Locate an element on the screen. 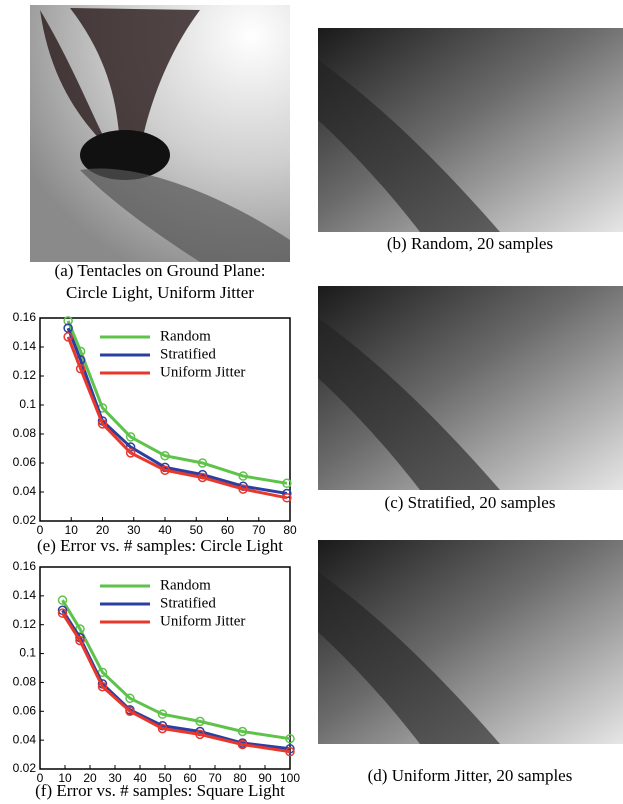  caption: (b) Random, 20 samples is located at coordinates (470, 243).